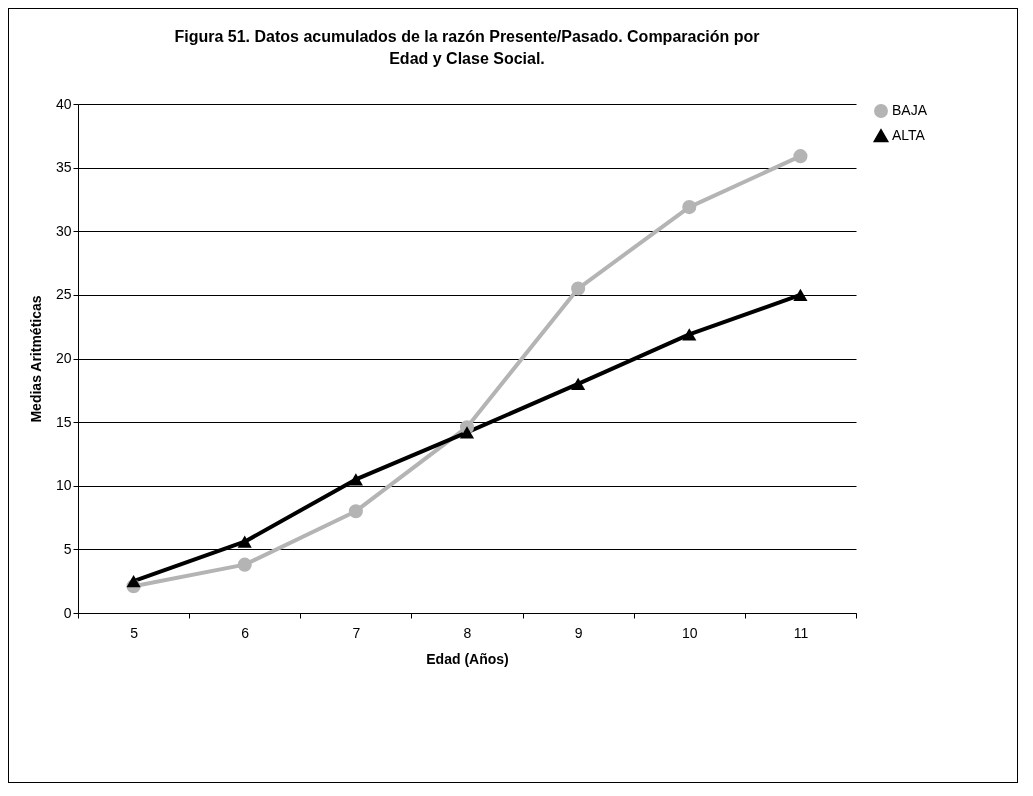 This screenshot has height=796, width=1033. I want to click on y-tick-label: 30, so click(63, 230).